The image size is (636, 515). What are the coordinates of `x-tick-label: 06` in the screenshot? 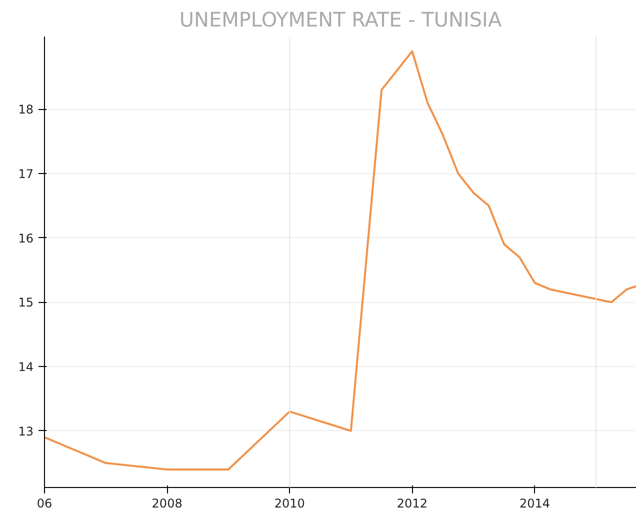 It's located at (44, 503).